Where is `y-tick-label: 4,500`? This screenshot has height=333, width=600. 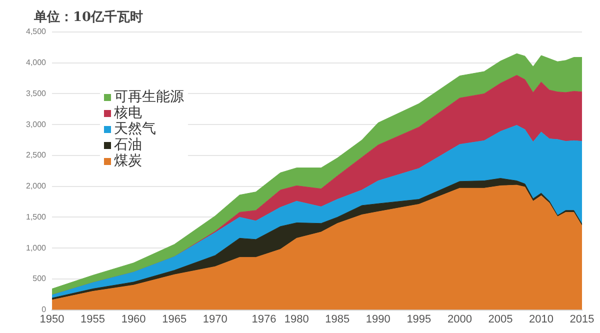 y-tick-label: 4,500 is located at coordinates (36, 31).